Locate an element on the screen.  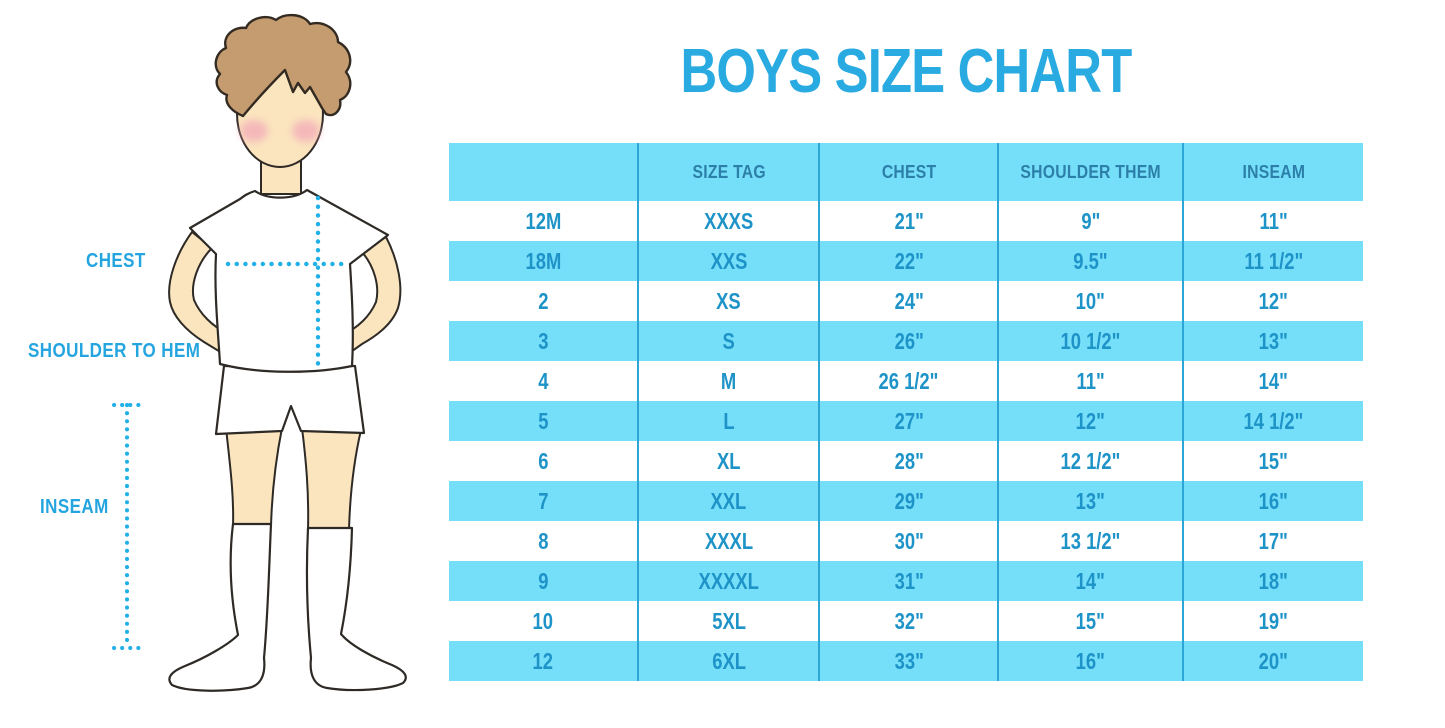
table-cell: 30" is located at coordinates (907, 541).